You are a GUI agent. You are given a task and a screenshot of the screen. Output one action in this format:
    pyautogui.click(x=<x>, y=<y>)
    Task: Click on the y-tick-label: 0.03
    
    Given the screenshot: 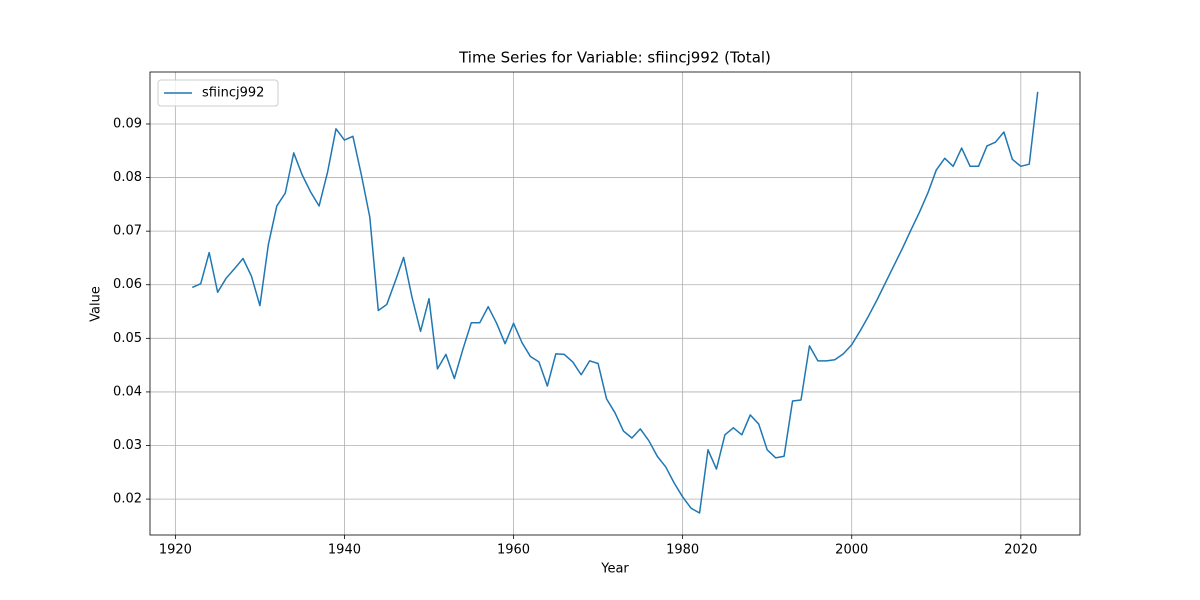 What is the action you would take?
    pyautogui.click(x=127, y=445)
    